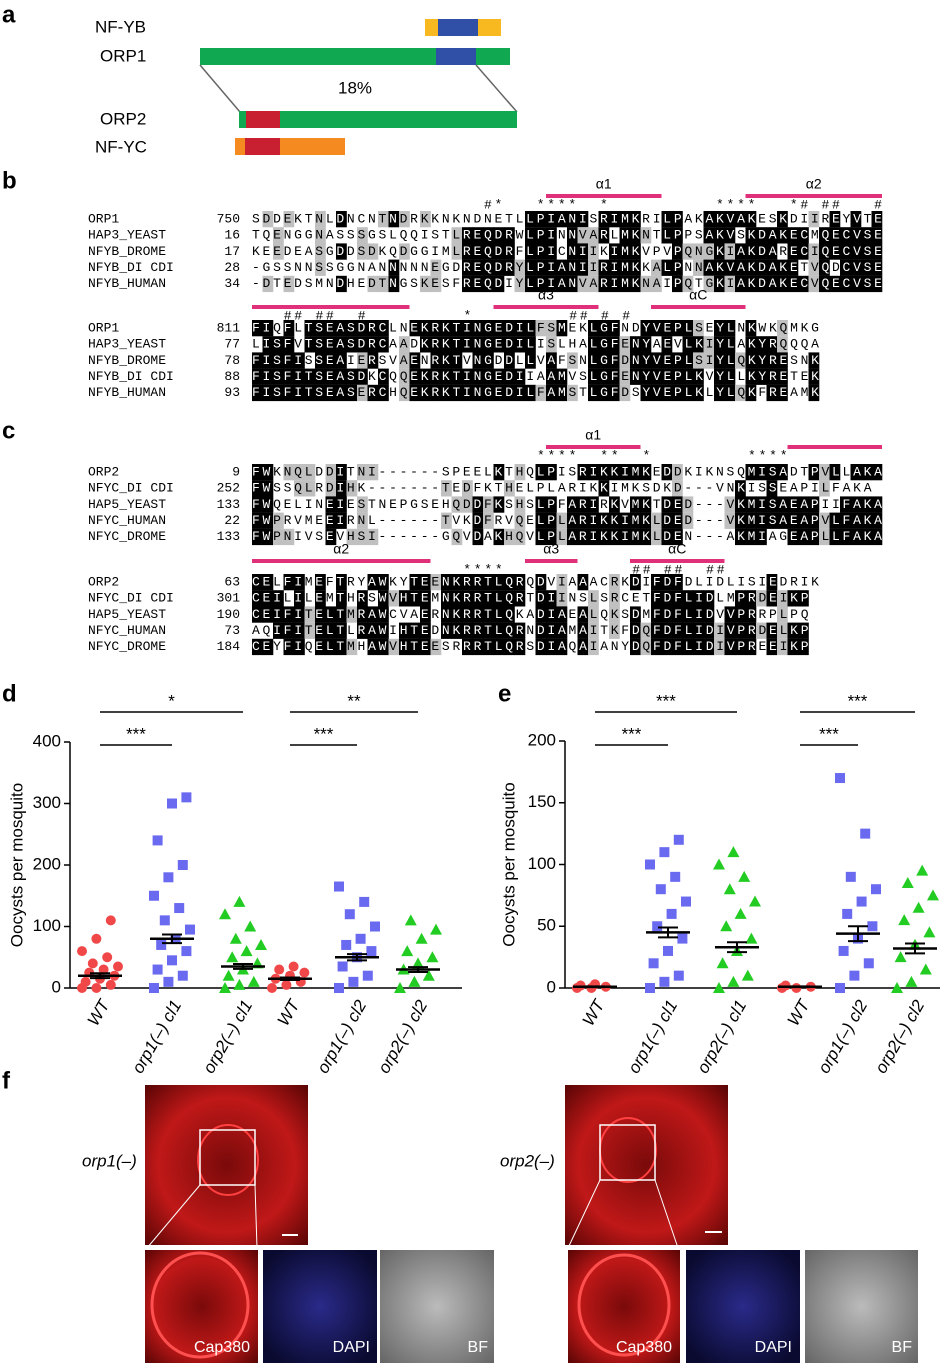 The width and height of the screenshot is (946, 1368). Describe the element at coordinates (341, 561) in the screenshot. I see `helix-bar` at that location.